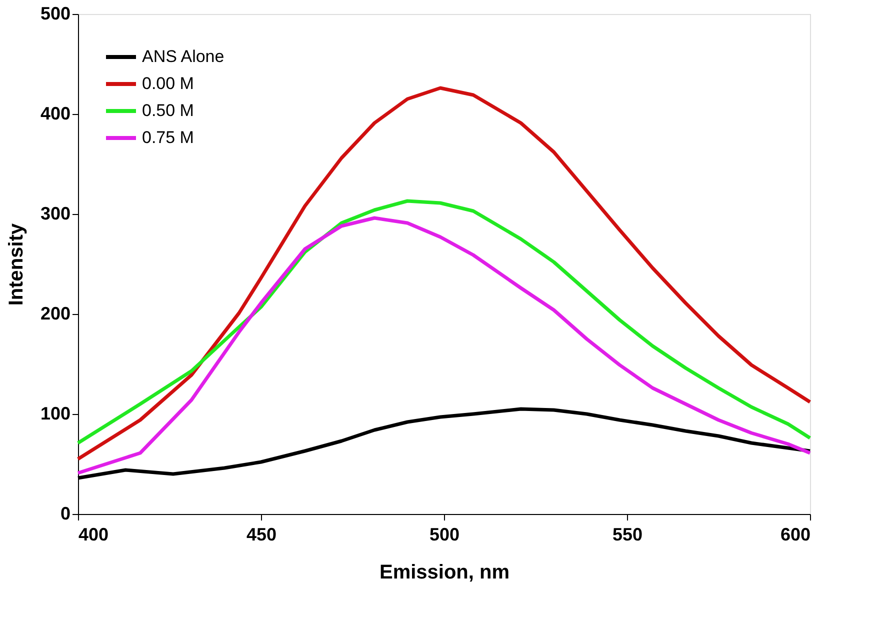  Describe the element at coordinates (444, 534) in the screenshot. I see `x-tick-label: 500` at that location.